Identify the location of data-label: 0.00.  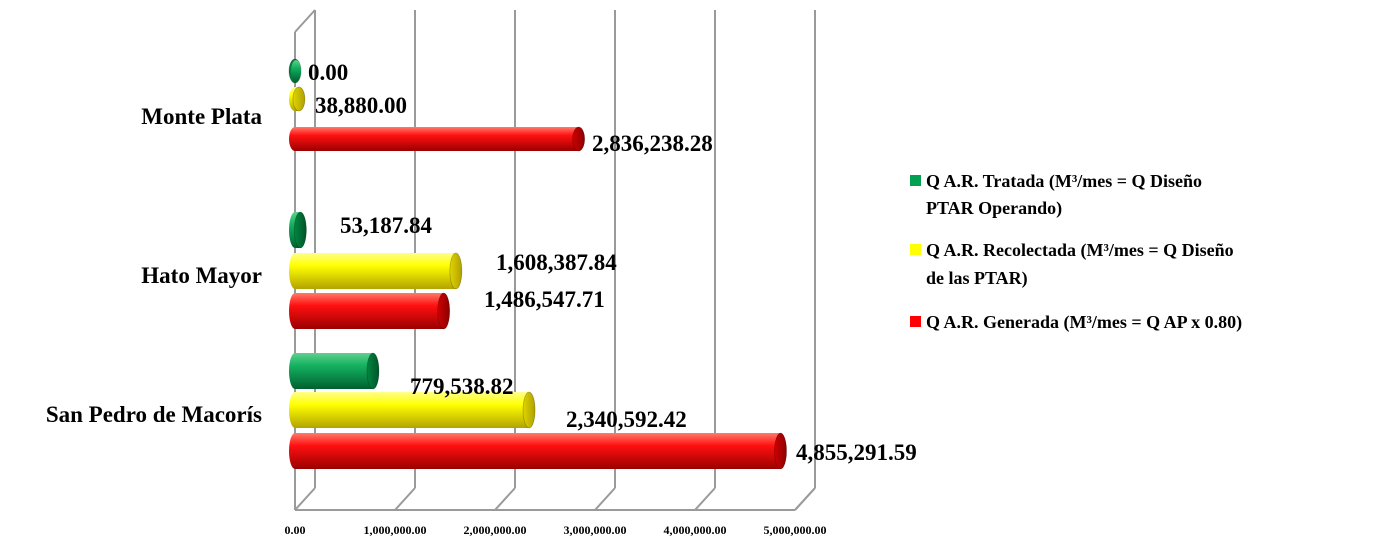
(328, 72).